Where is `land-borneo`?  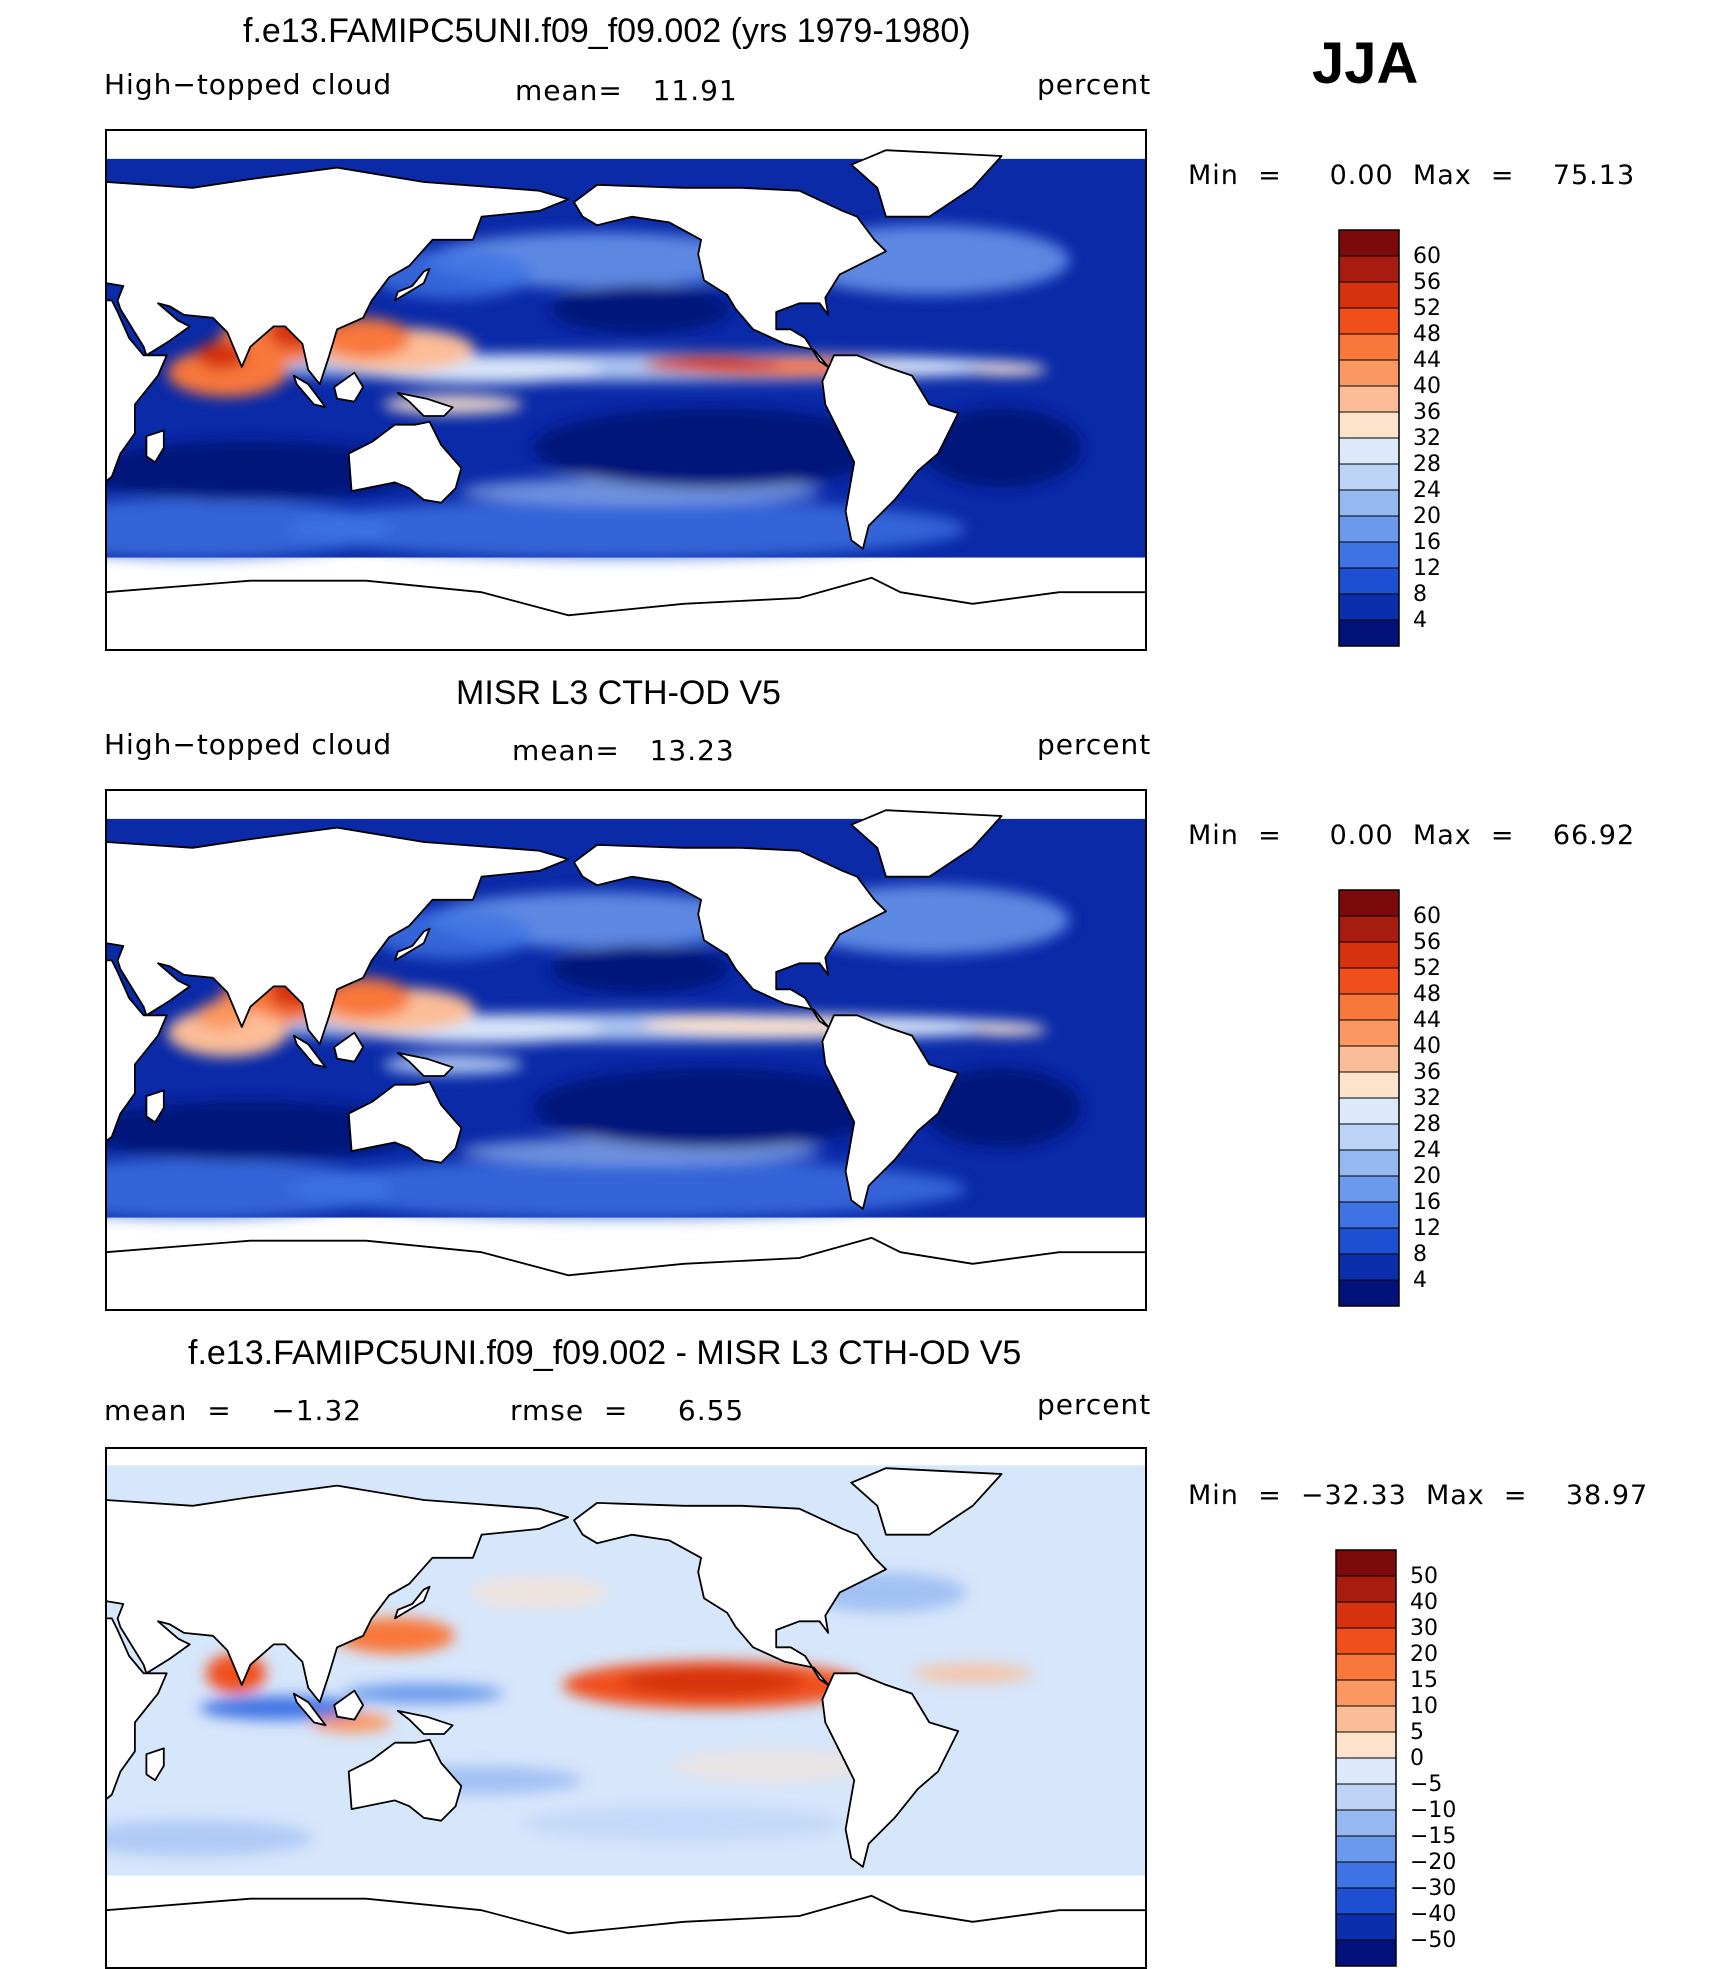
land-borneo is located at coordinates (348, 1047).